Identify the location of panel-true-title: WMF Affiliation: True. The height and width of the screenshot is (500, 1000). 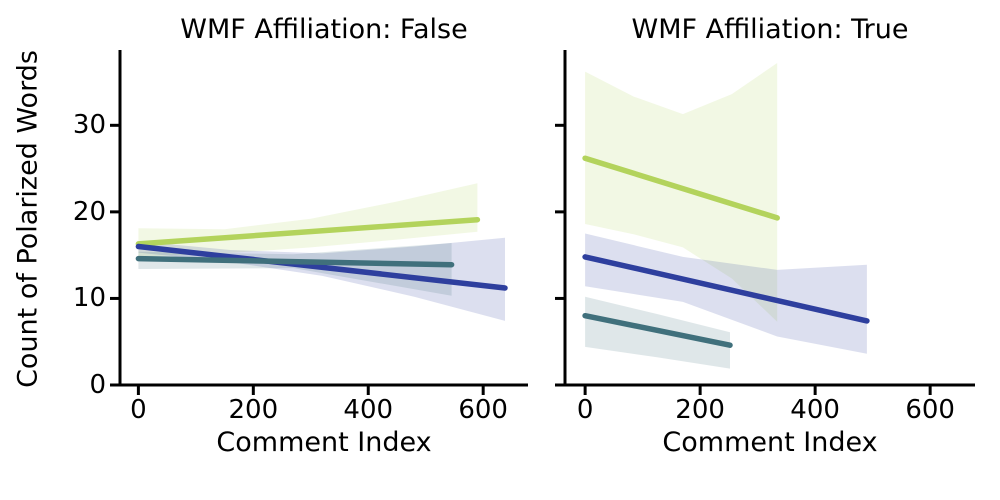
(770, 29).